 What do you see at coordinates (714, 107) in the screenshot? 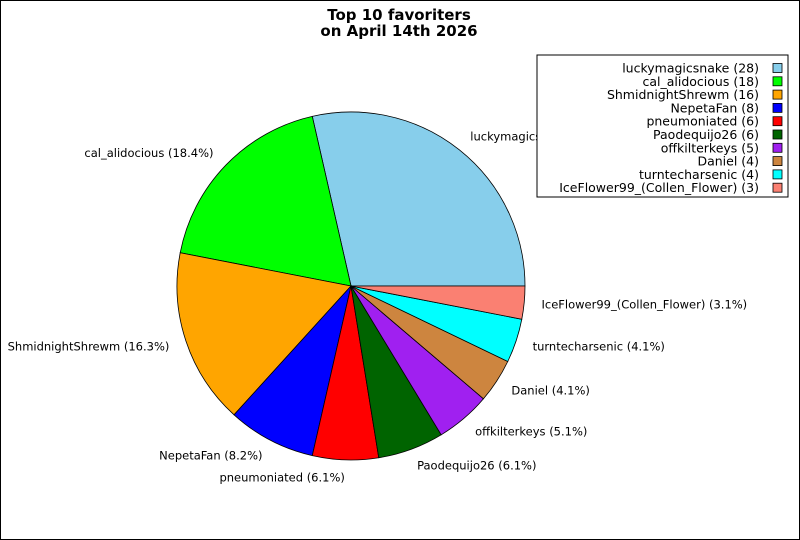
I see `legend-label-nepetafan: NepetaFan (8)` at bounding box center [714, 107].